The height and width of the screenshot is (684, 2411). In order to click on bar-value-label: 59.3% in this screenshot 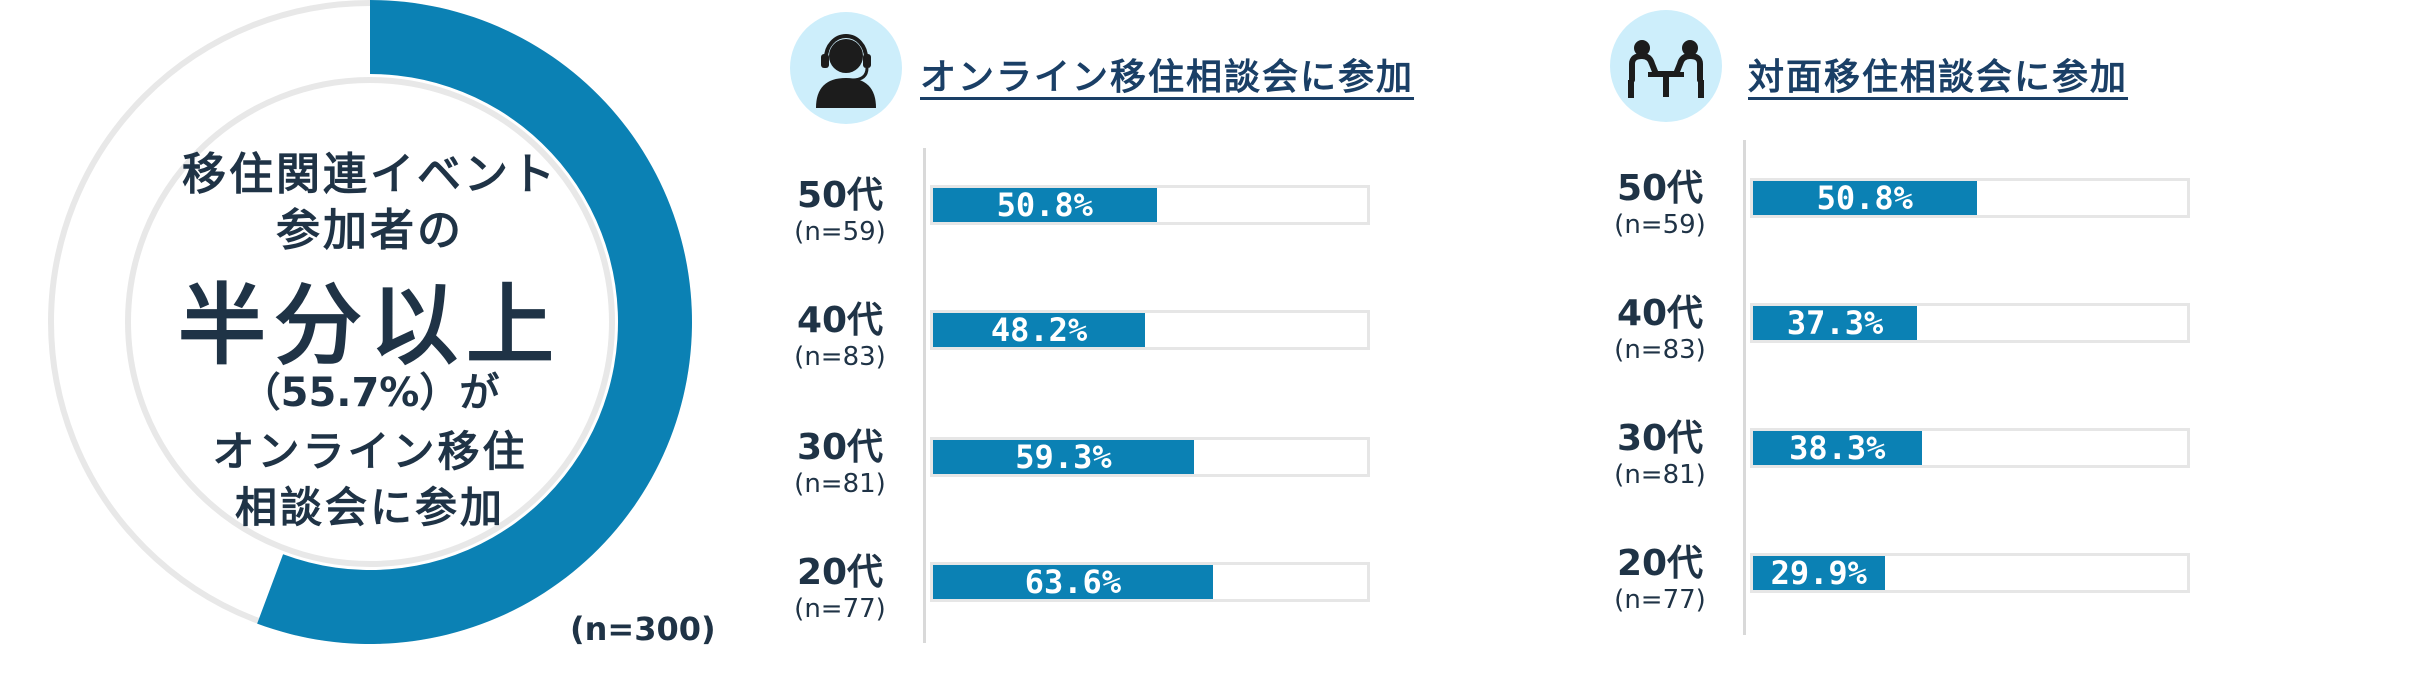, I will do `click(1063, 457)`.